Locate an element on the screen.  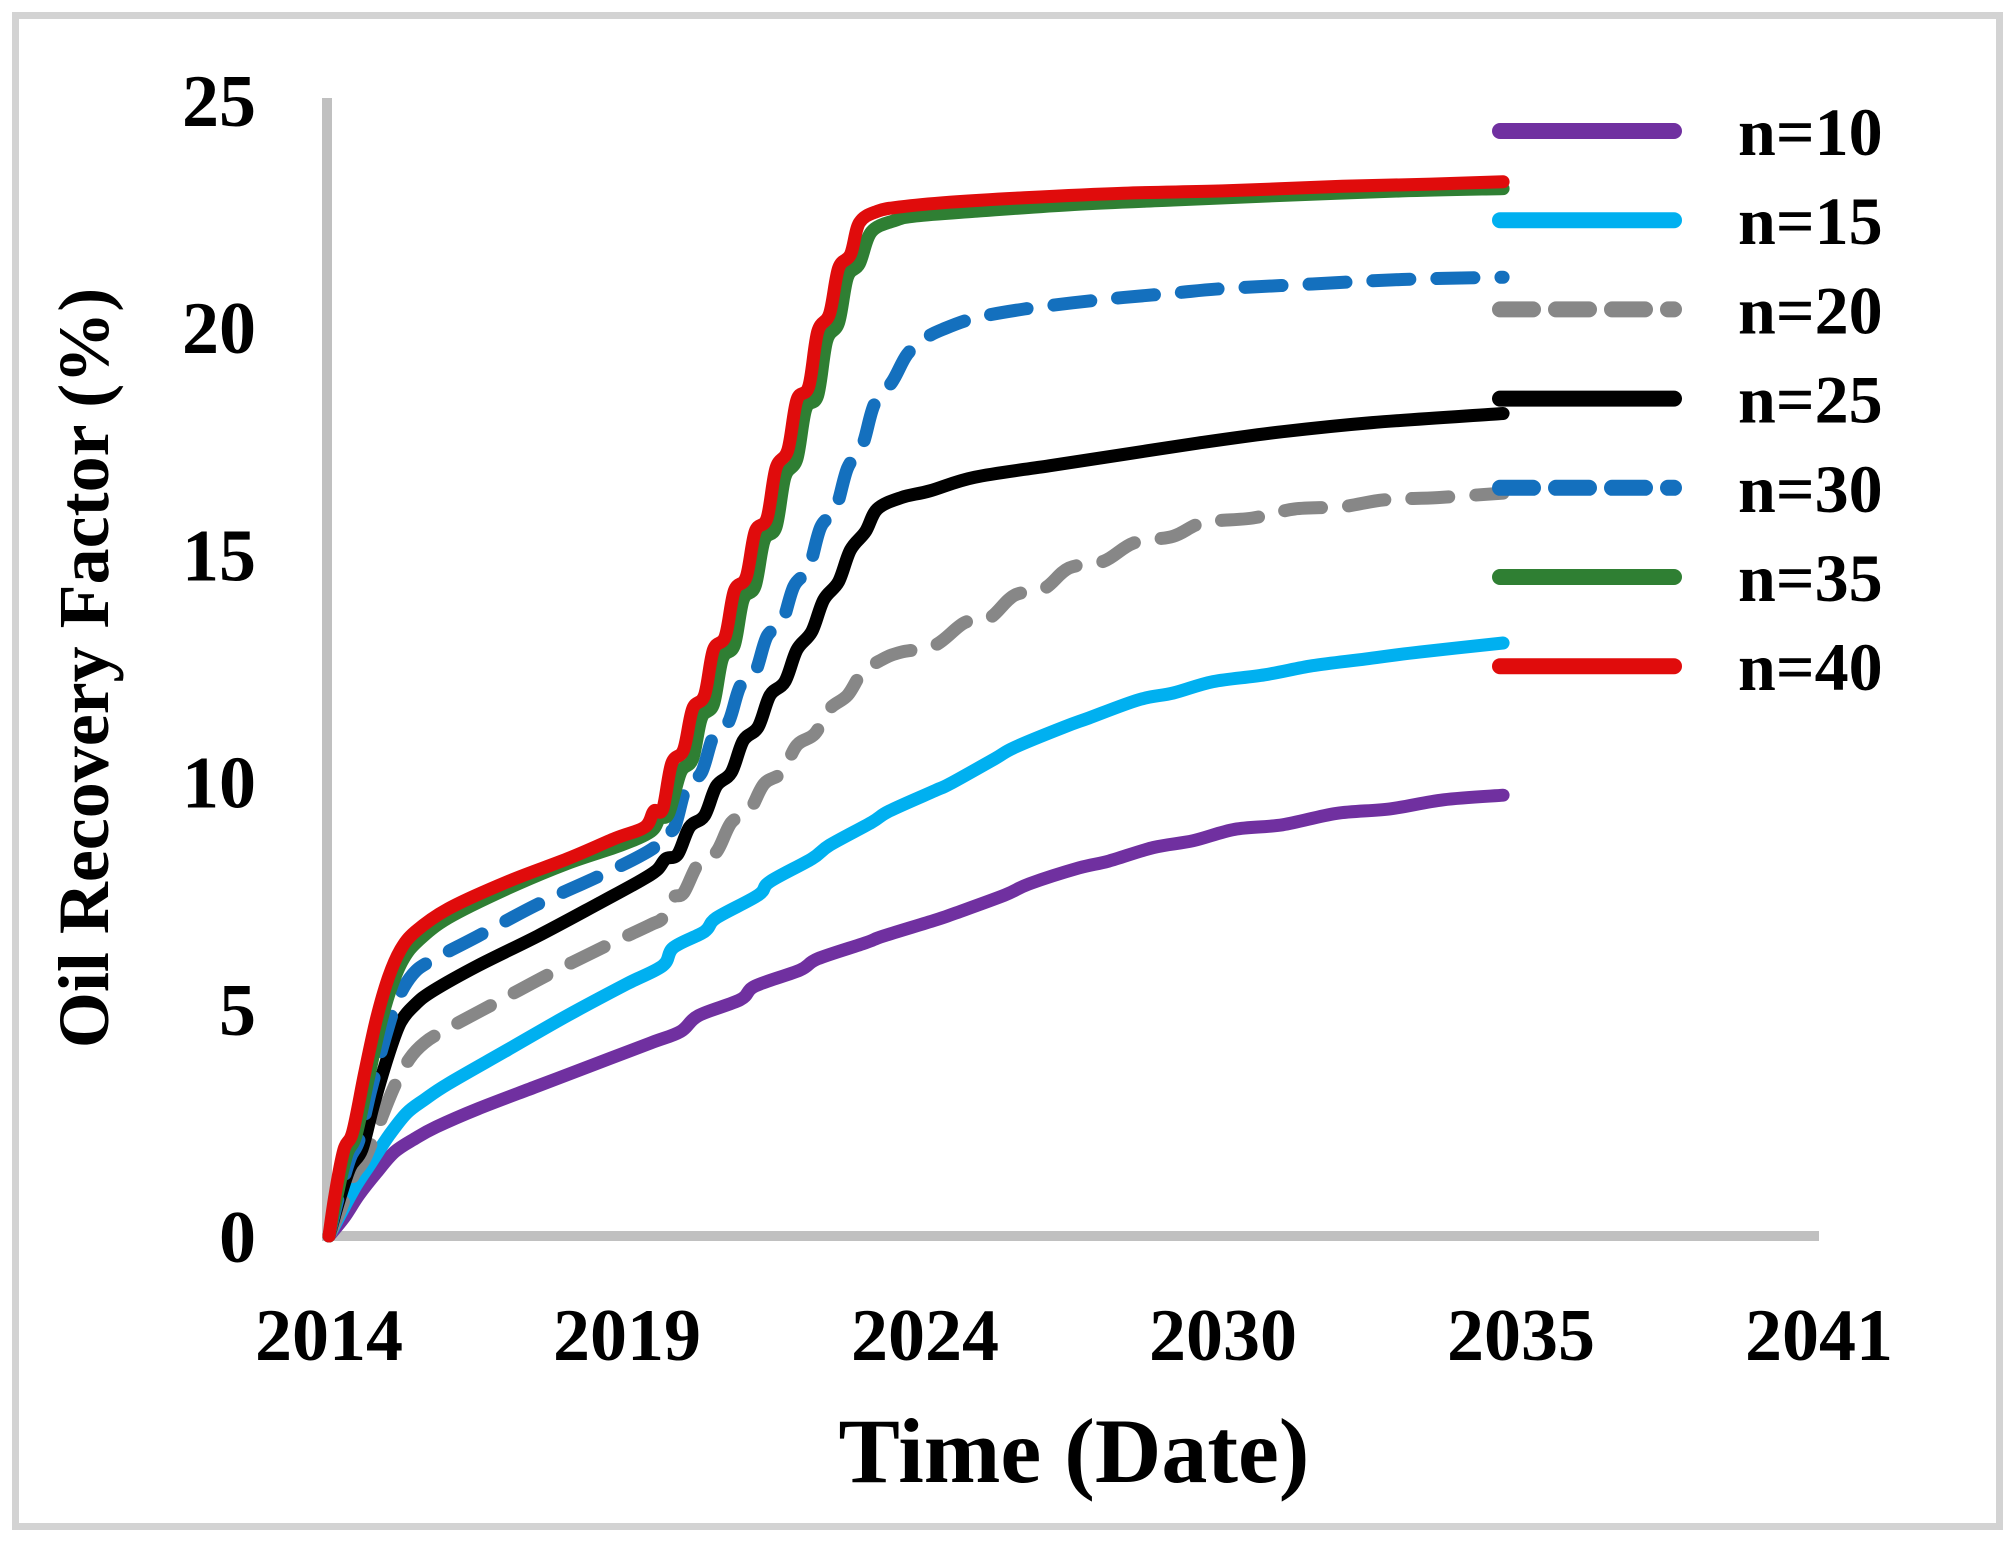
legend-item-n10: n=10 is located at coordinates (1687, 132).